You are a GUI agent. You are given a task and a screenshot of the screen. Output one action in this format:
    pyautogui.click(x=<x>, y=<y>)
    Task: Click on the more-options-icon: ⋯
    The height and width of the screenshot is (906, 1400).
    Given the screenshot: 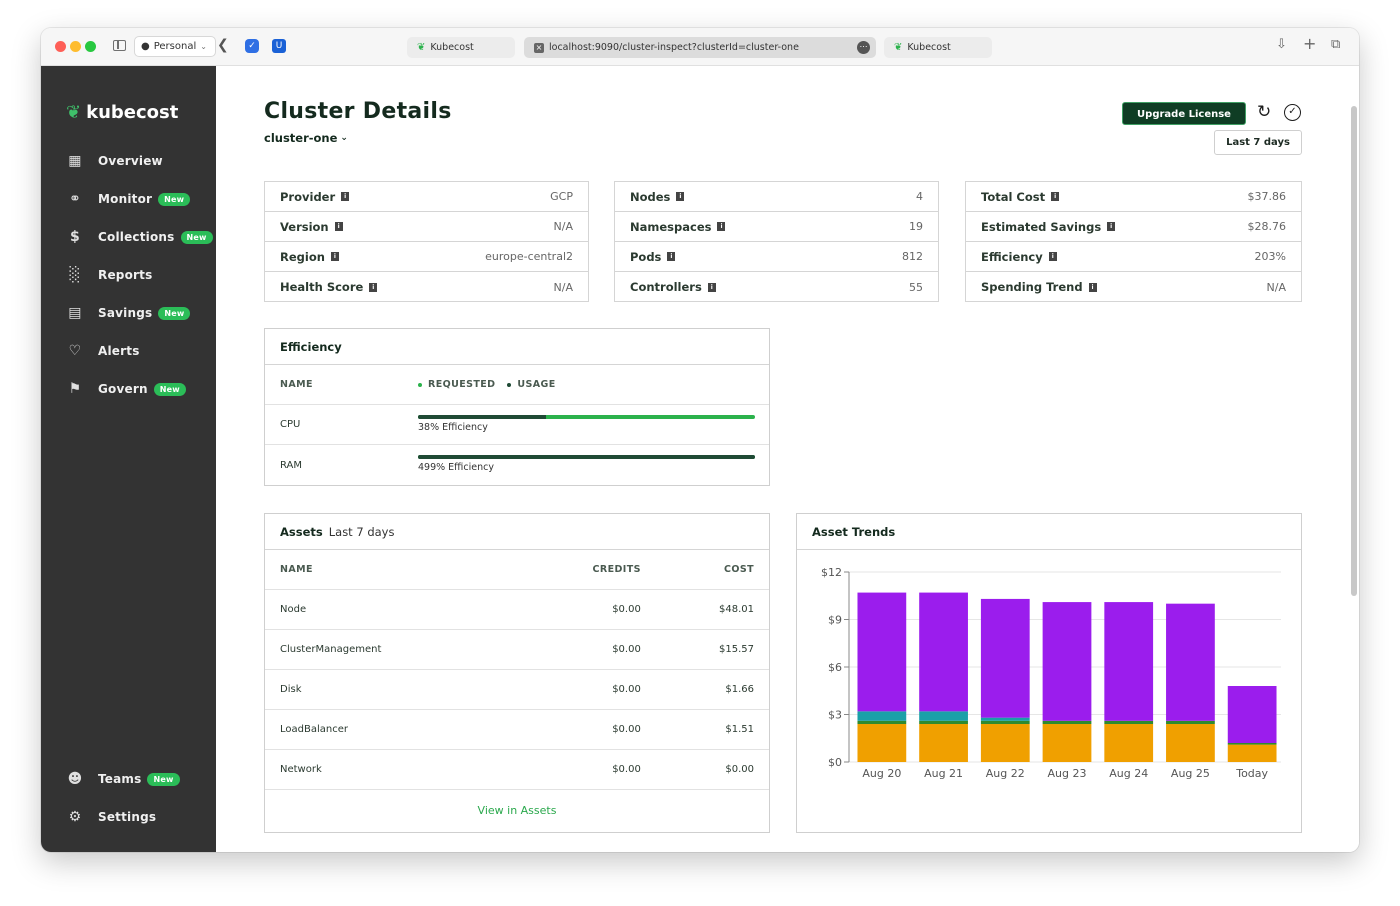 What is the action you would take?
    pyautogui.click(x=863, y=47)
    